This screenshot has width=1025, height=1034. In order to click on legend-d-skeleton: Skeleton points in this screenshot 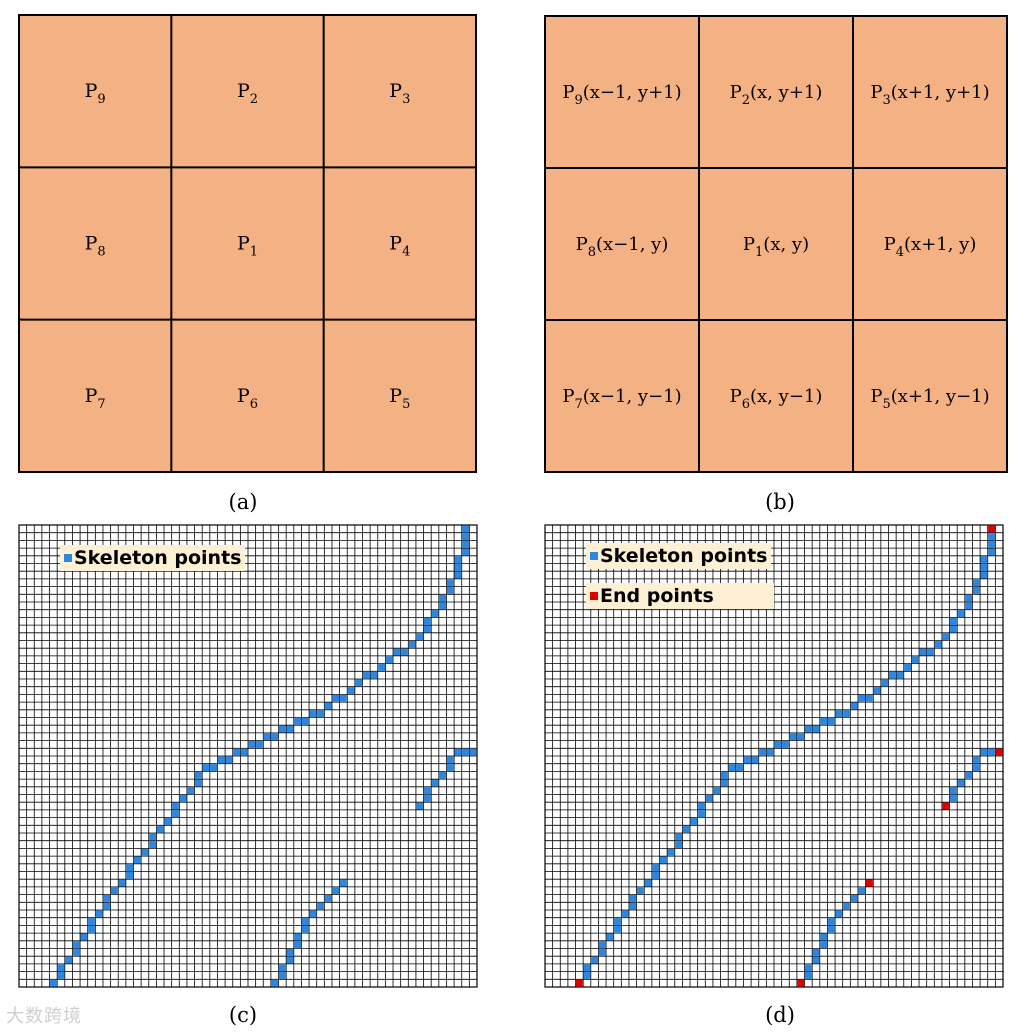, I will do `click(679, 556)`.